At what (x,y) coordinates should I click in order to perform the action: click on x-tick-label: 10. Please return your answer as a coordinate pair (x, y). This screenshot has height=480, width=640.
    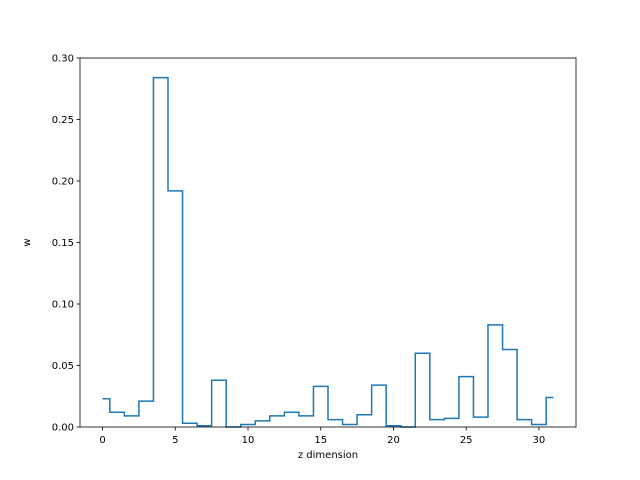
    Looking at the image, I should click on (248, 440).